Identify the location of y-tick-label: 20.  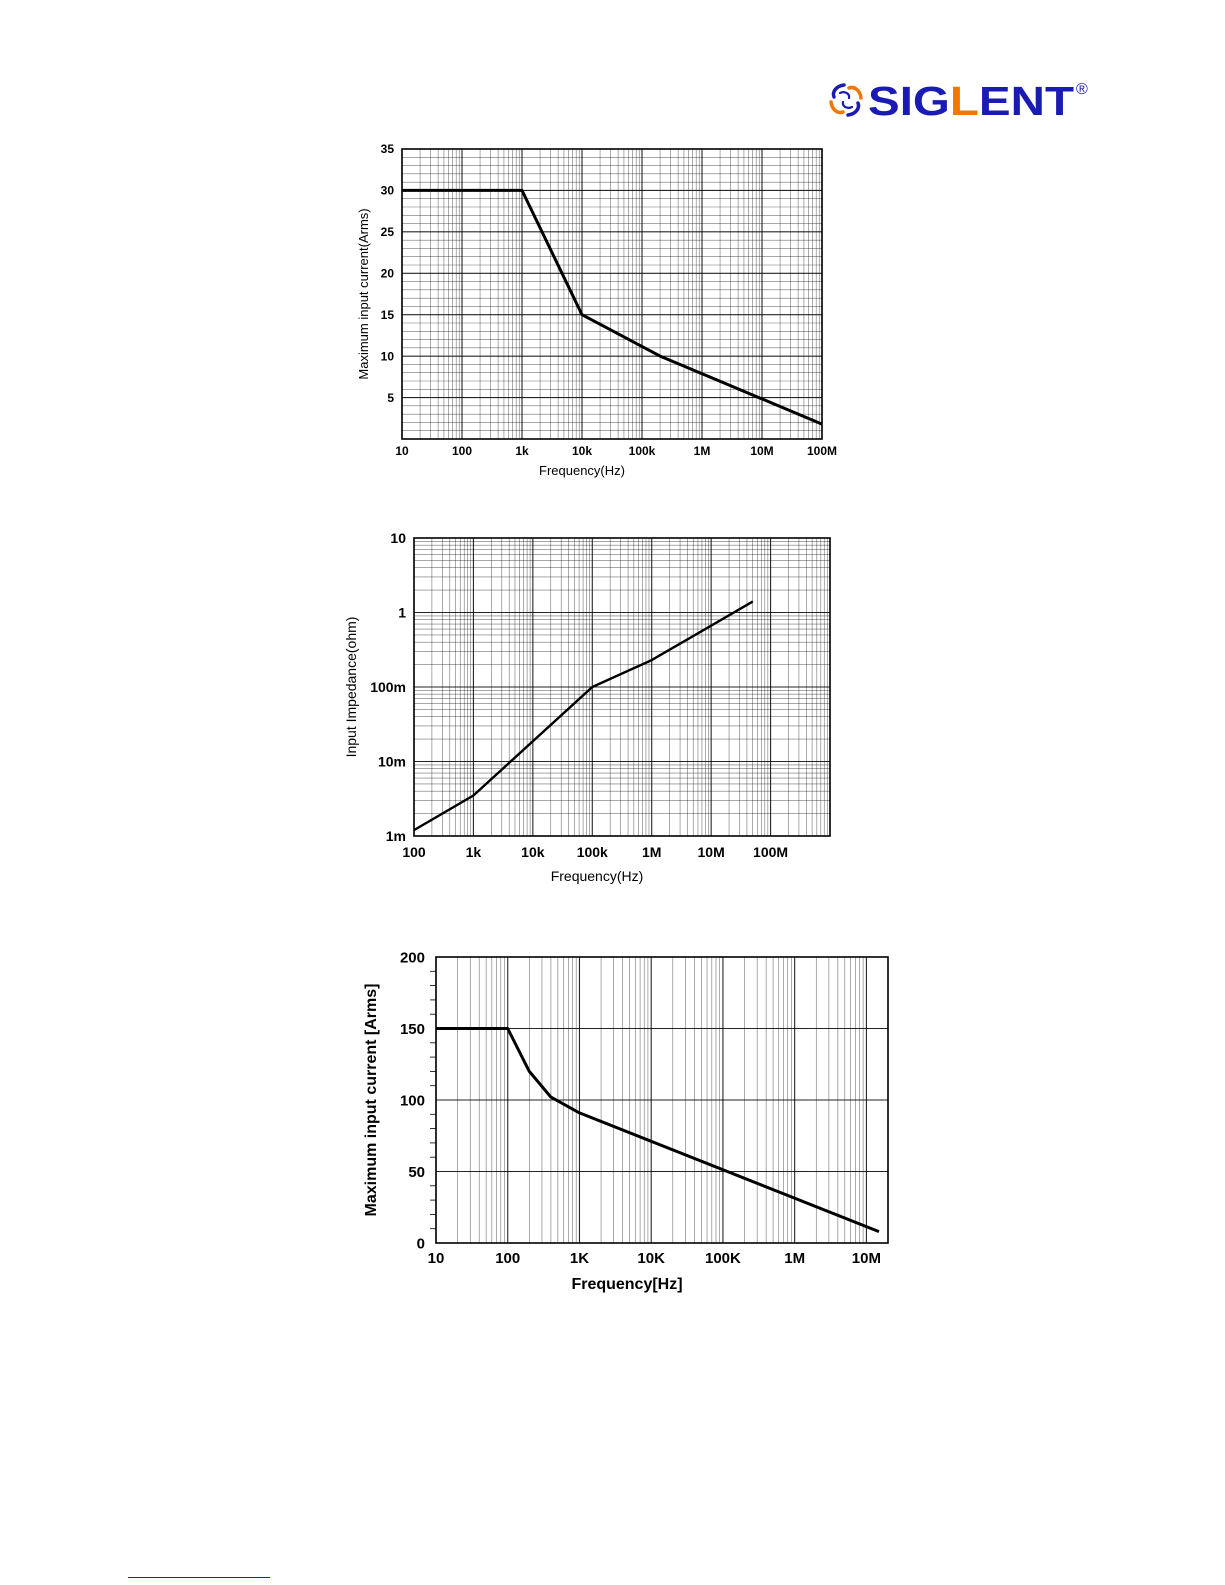
(388, 273).